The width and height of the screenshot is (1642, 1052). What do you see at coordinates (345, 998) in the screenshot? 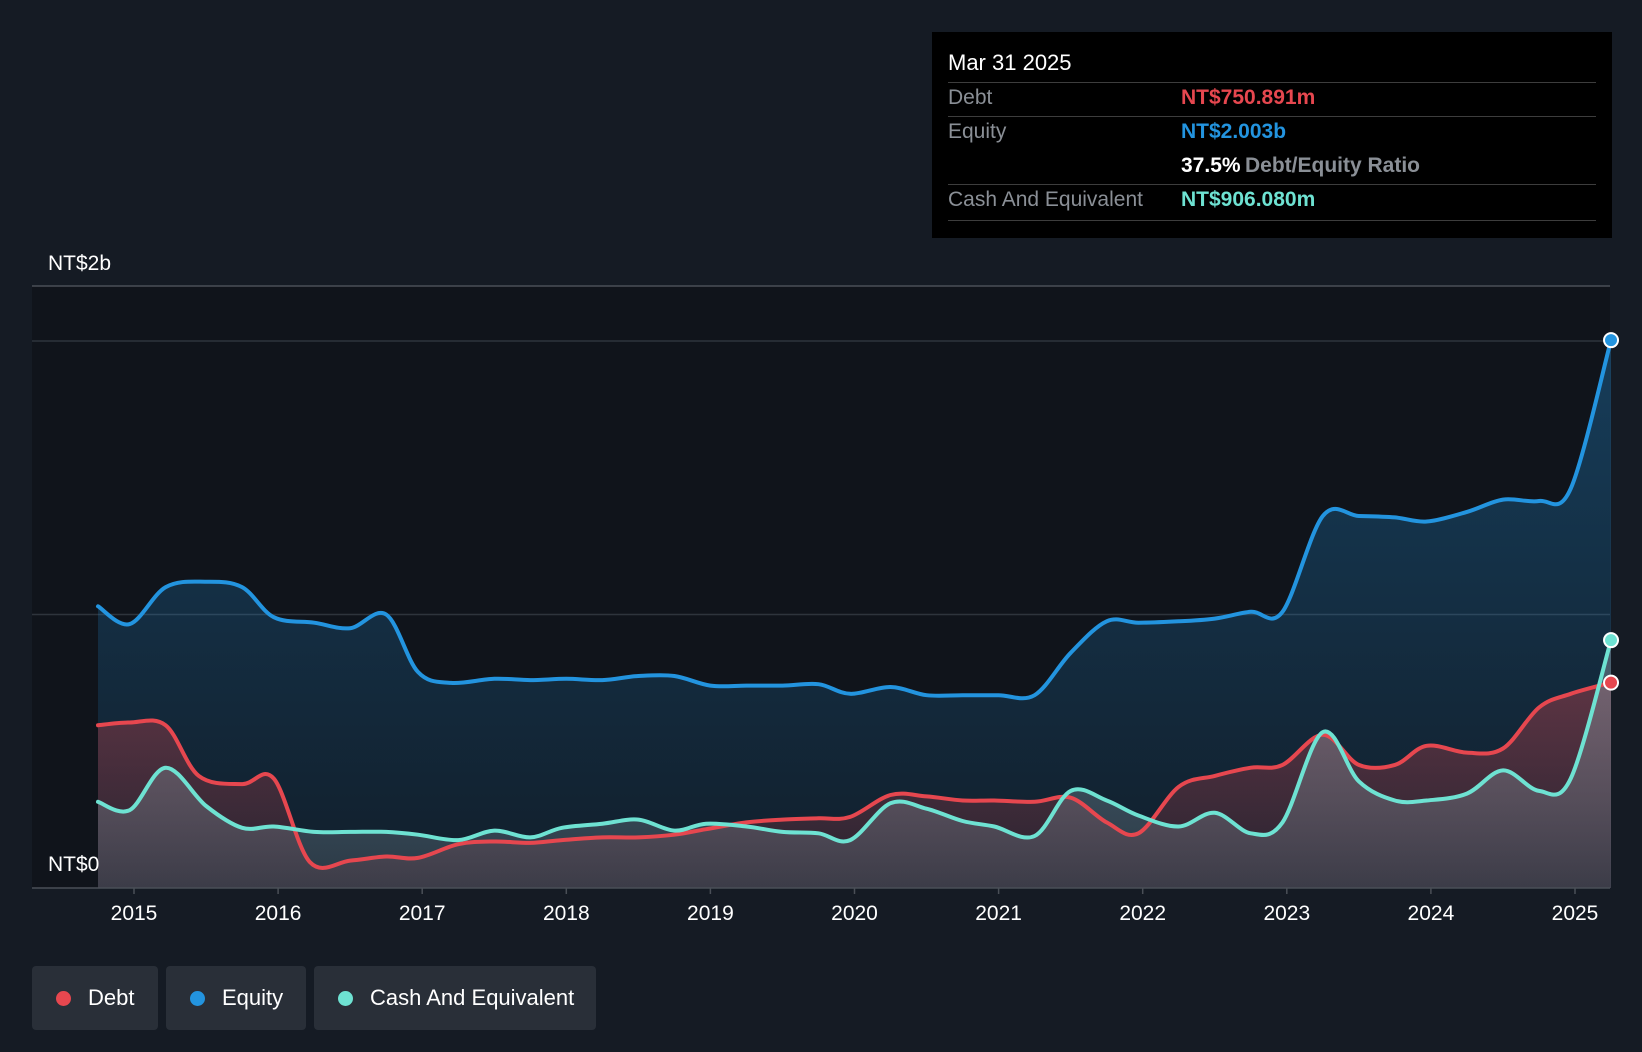
I see `cash-dot-icon` at bounding box center [345, 998].